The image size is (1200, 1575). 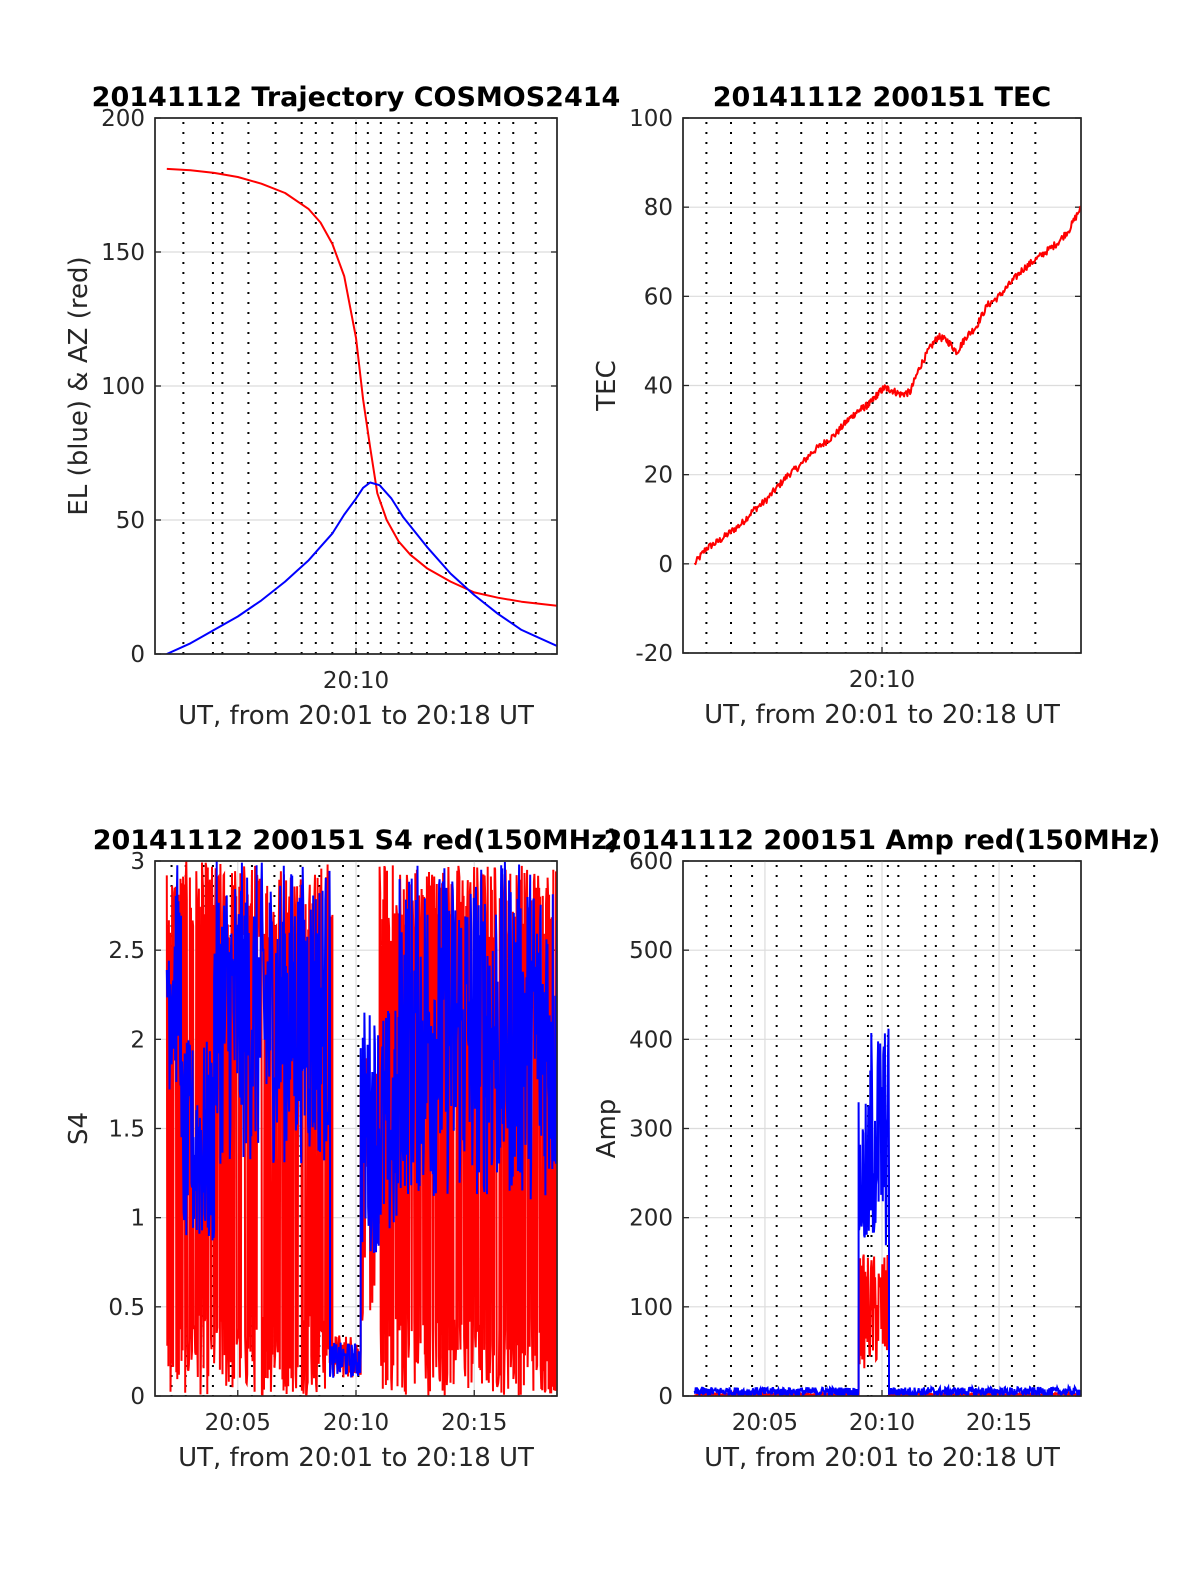 I want to click on y-tick-label: 150, so click(x=123, y=253).